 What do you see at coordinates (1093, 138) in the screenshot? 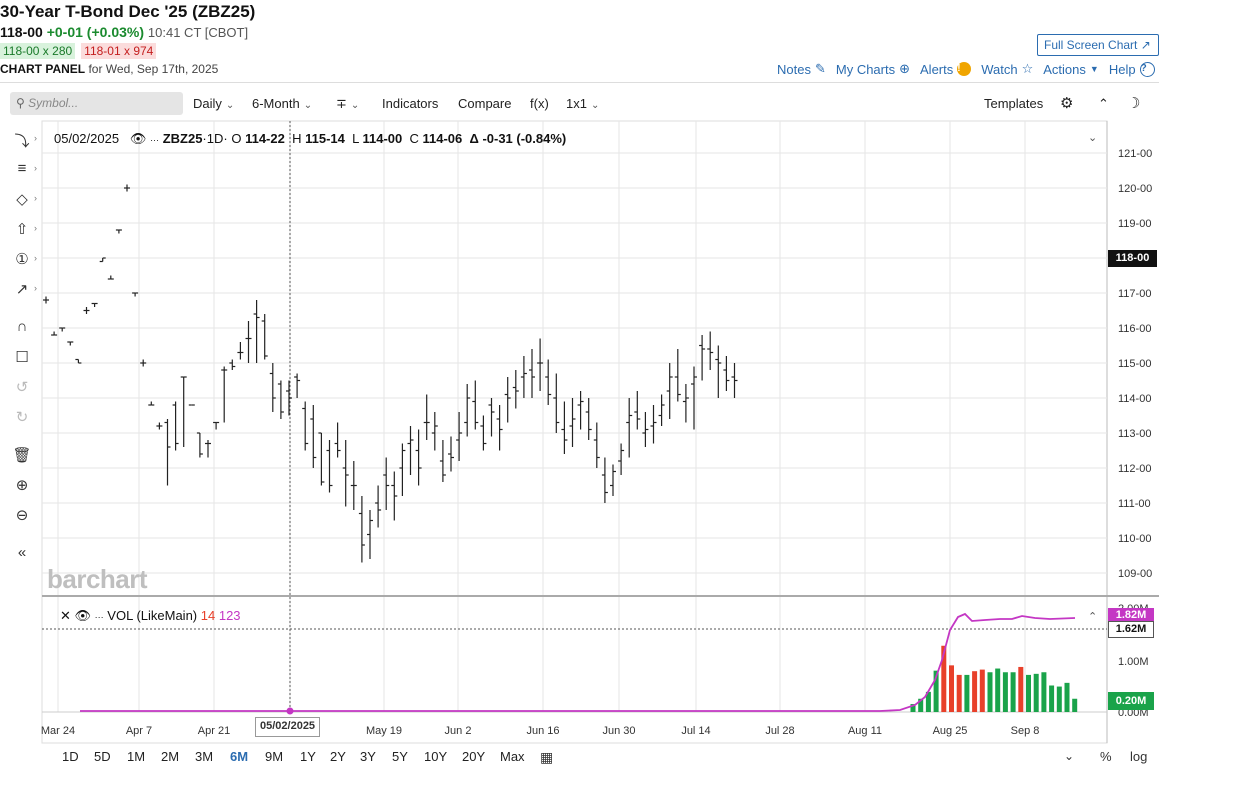
I see `legend-collapse-icon: ⌄` at bounding box center [1093, 138].